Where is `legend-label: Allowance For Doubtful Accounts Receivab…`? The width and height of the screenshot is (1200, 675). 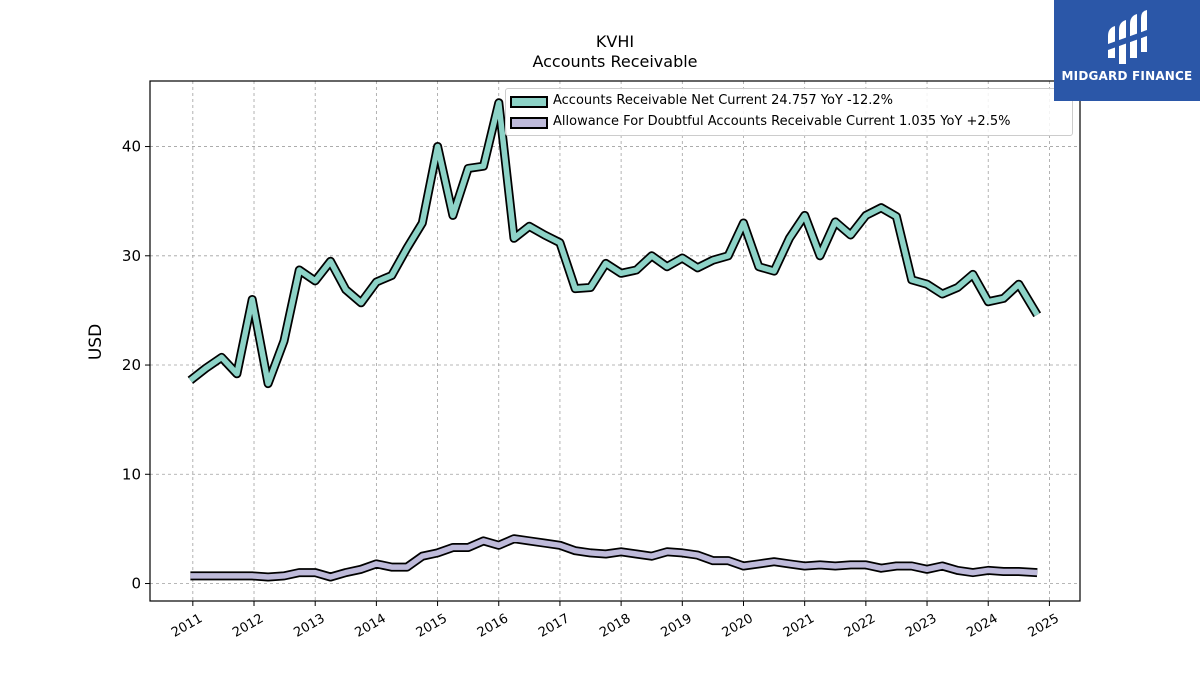 legend-label: Allowance For Doubtful Accounts Receivab… is located at coordinates (782, 121).